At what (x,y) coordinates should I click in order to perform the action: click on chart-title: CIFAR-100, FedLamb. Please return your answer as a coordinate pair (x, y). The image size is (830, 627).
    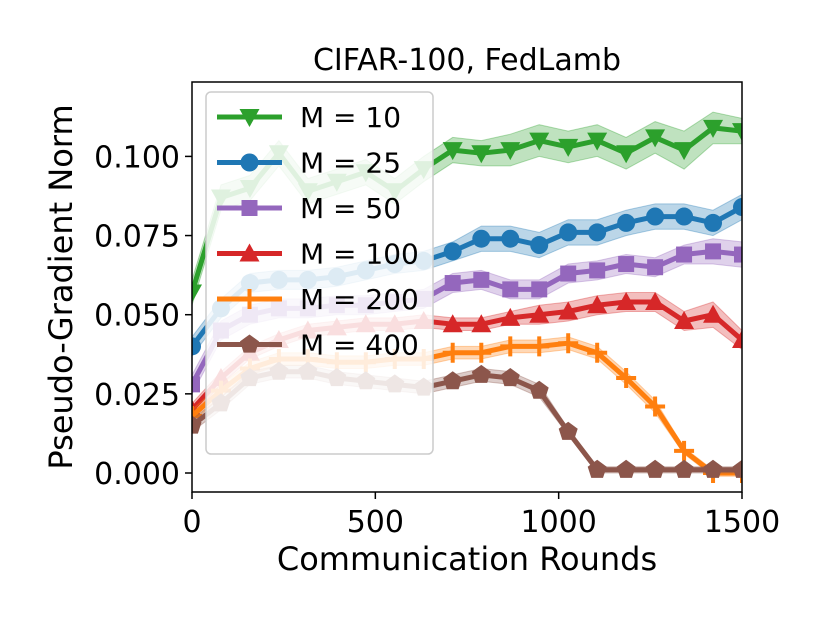
    Looking at the image, I should click on (467, 60).